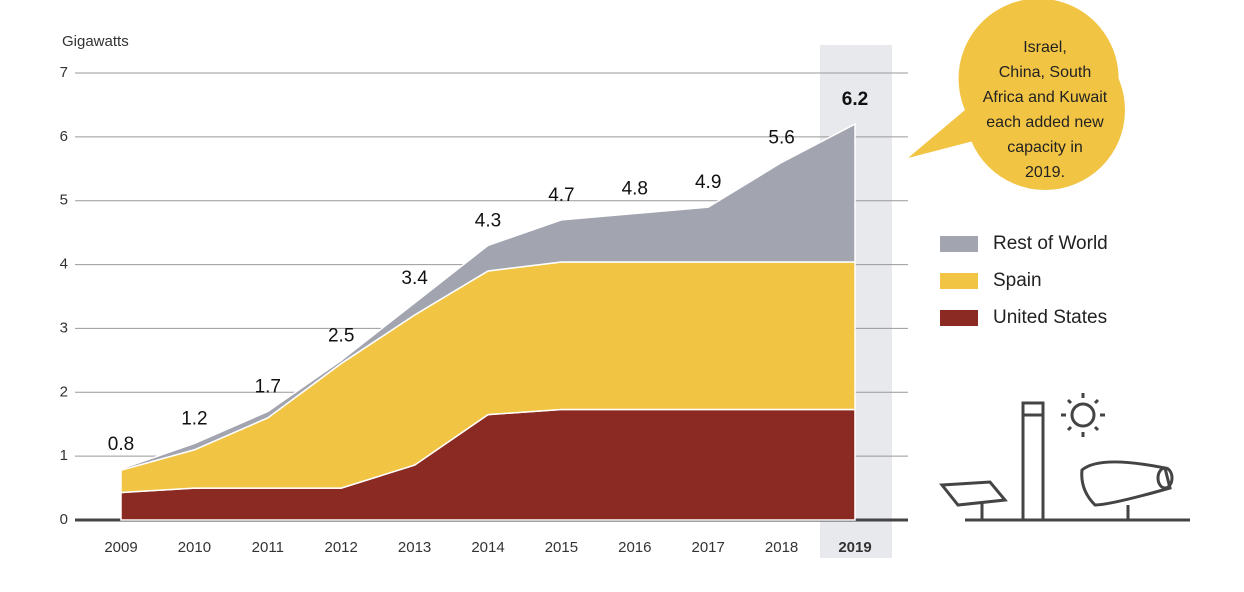 The image size is (1244, 592). Describe the element at coordinates (64, 264) in the screenshot. I see `y-tick-label: 4` at that location.